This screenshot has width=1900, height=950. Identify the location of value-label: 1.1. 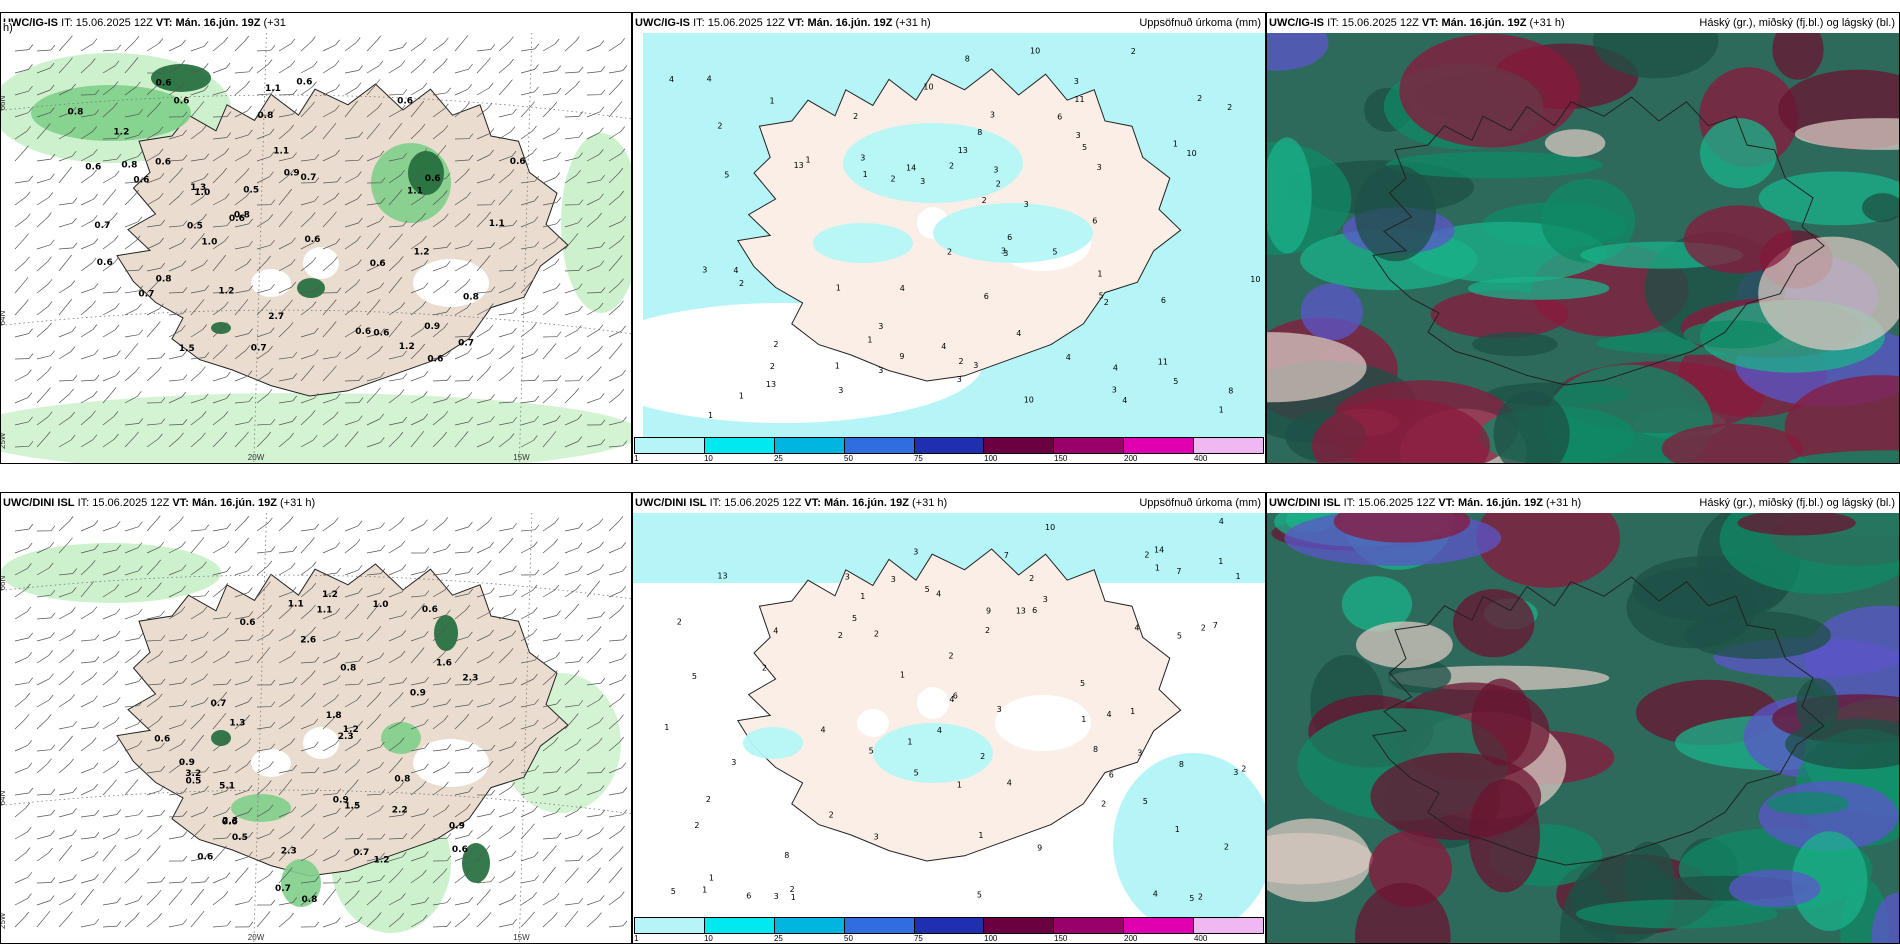
(273, 89).